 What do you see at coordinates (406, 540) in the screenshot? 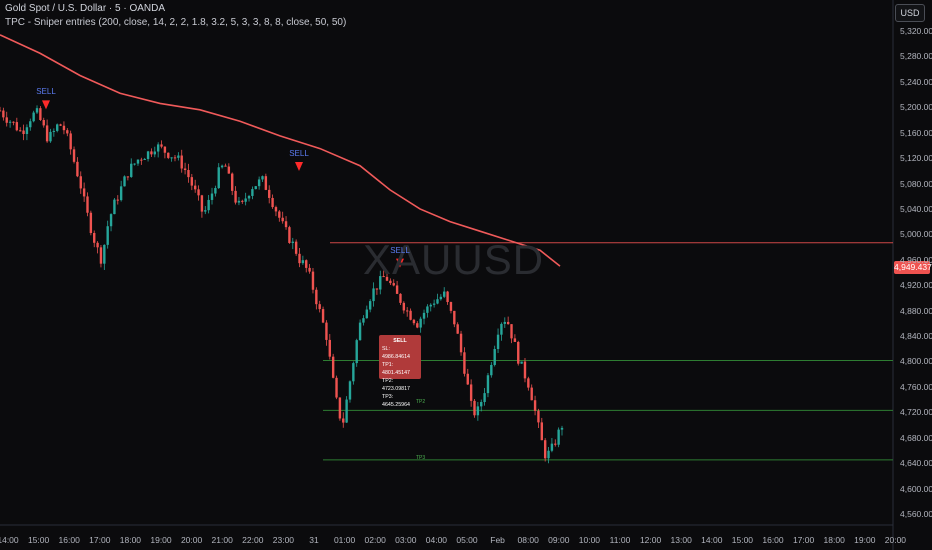
I see `time-tick-label: 03:00` at bounding box center [406, 540].